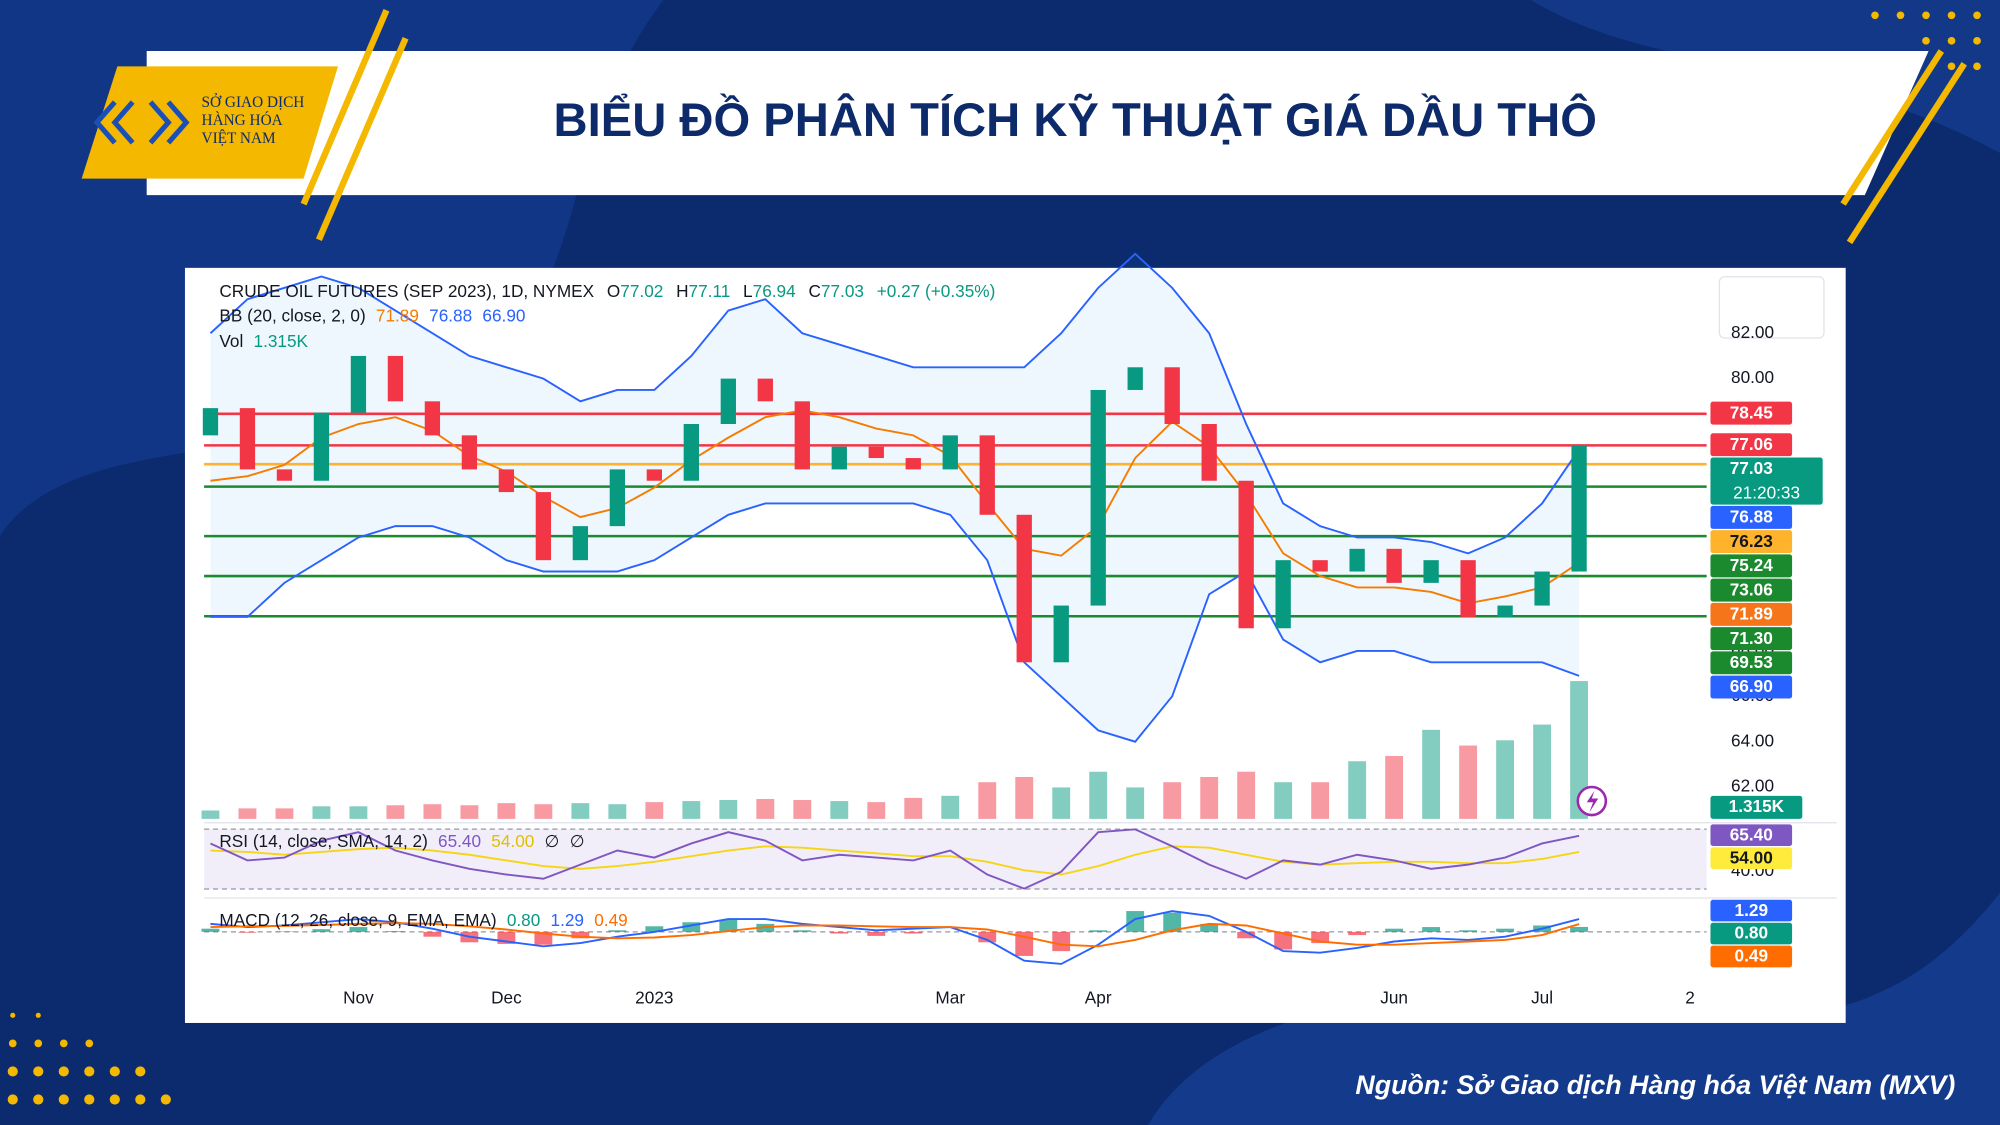 The height and width of the screenshot is (1125, 2000). What do you see at coordinates (842, 291) in the screenshot?
I see `legend-text: 77.03` at bounding box center [842, 291].